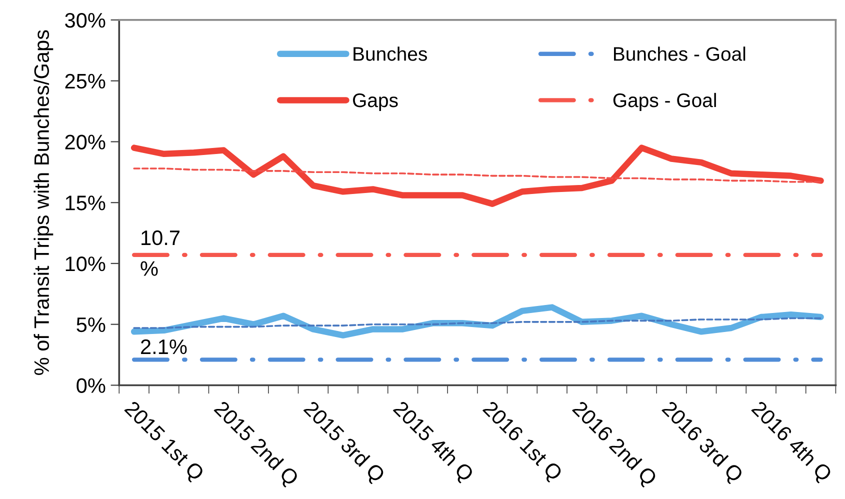 This screenshot has height=499, width=845. Describe the element at coordinates (375, 102) in the screenshot. I see `legend-label: Gaps` at that location.